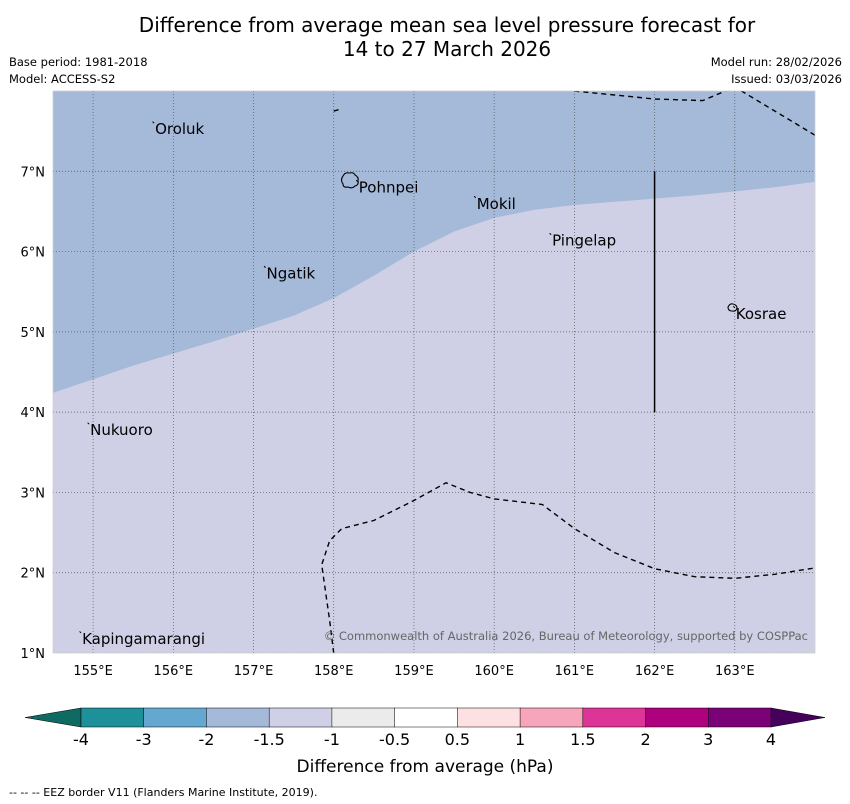  I want to click on colorbar-tick-label: 3, so click(708, 739).